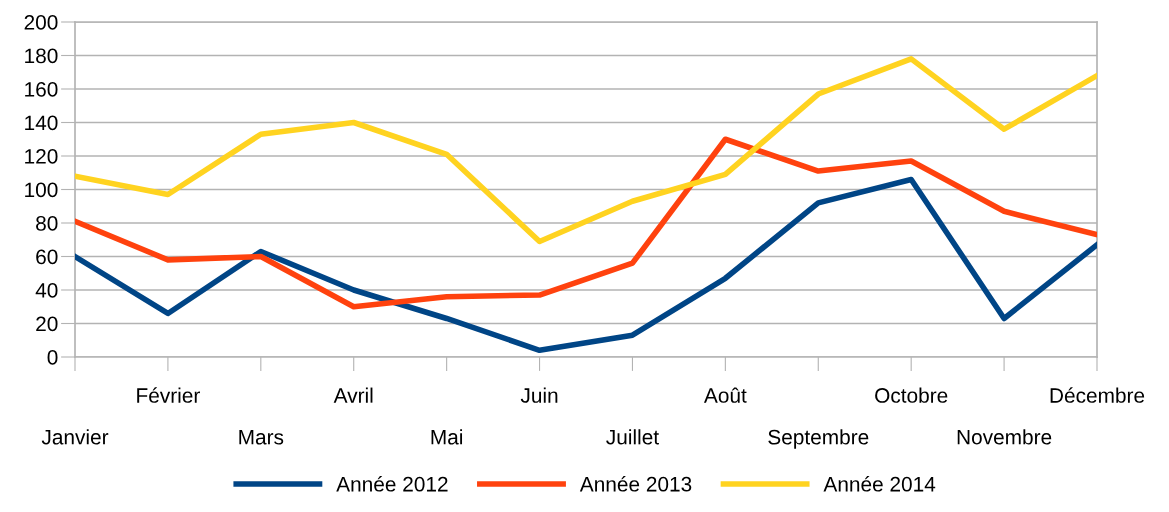  What do you see at coordinates (539, 395) in the screenshot?
I see `x-tick-label: Juin` at bounding box center [539, 395].